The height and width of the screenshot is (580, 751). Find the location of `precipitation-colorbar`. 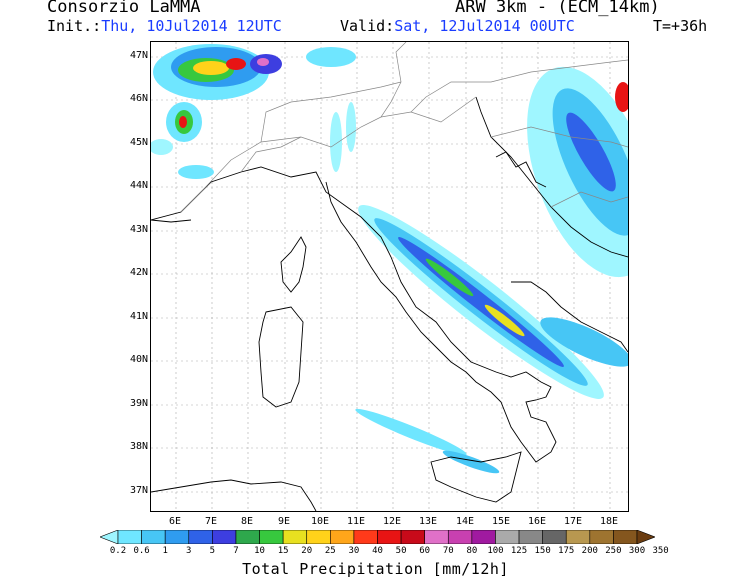

precipitation-colorbar is located at coordinates (377, 537).